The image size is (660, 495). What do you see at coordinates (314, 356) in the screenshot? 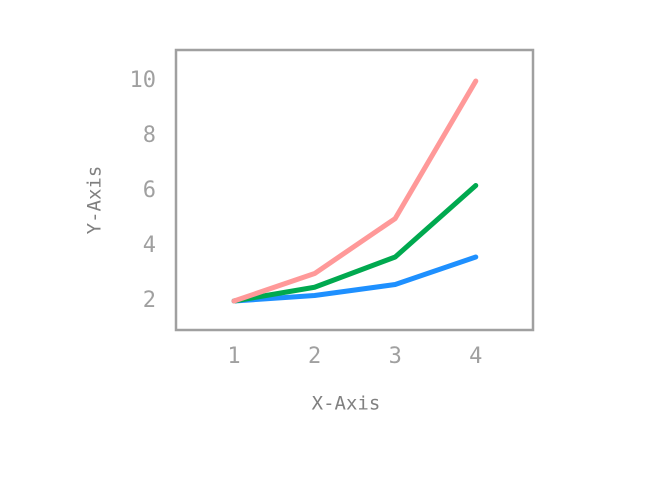
I see `x-tick-label: 2` at bounding box center [314, 356].